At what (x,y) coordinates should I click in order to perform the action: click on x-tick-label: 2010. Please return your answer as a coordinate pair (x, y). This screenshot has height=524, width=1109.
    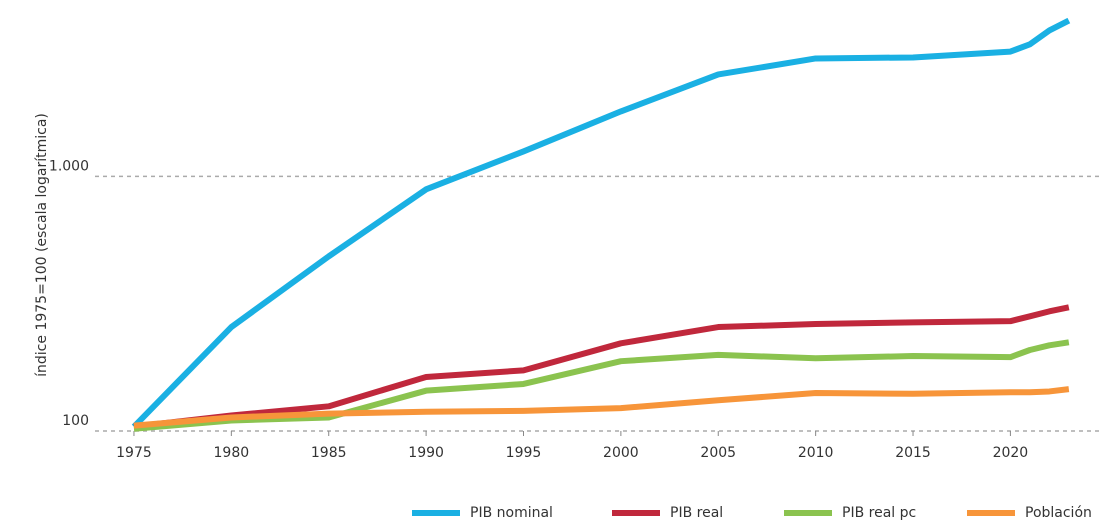
    Looking at the image, I should click on (816, 453).